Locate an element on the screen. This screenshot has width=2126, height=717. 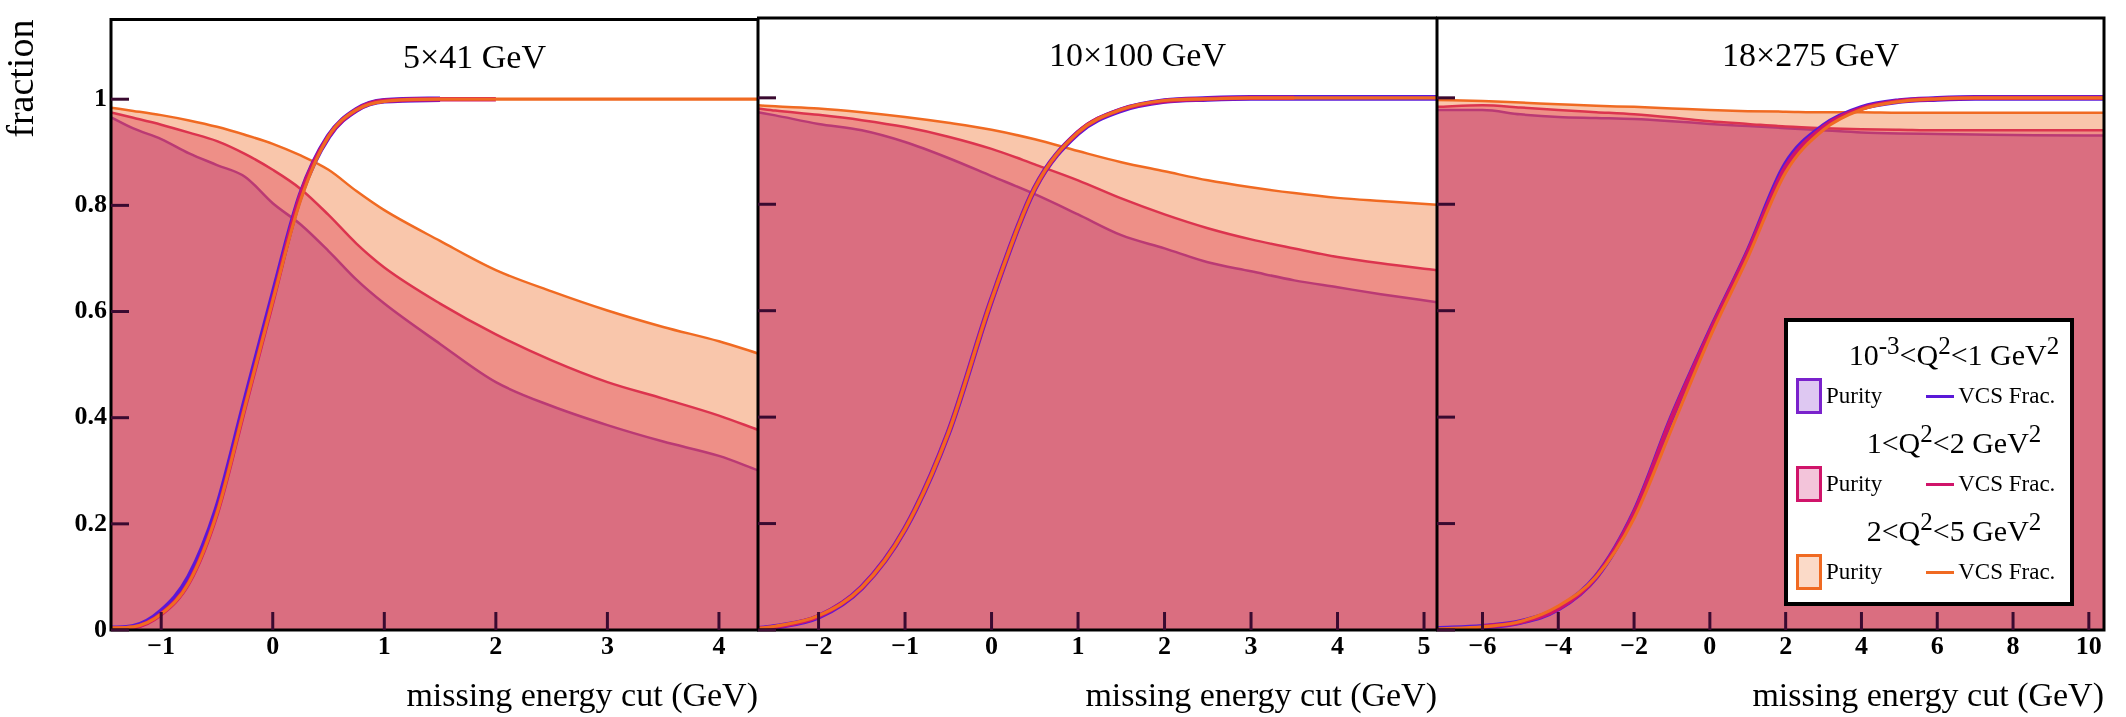
text: 10×100 GeV is located at coordinates (1138, 54).